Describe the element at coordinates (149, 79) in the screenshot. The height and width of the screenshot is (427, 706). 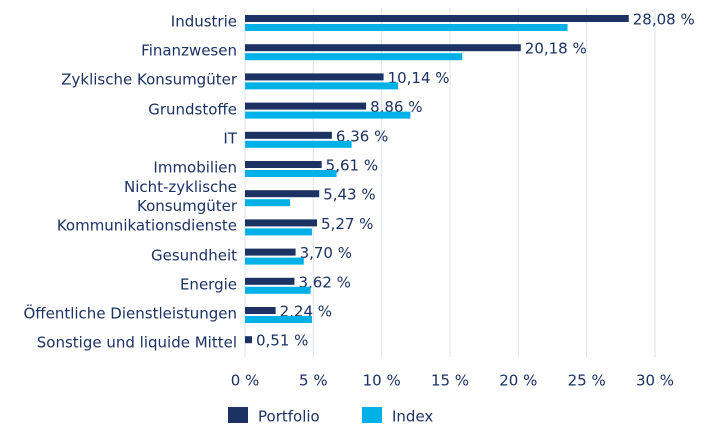
I see `category-label: Zyklische Konsumgüter` at that location.